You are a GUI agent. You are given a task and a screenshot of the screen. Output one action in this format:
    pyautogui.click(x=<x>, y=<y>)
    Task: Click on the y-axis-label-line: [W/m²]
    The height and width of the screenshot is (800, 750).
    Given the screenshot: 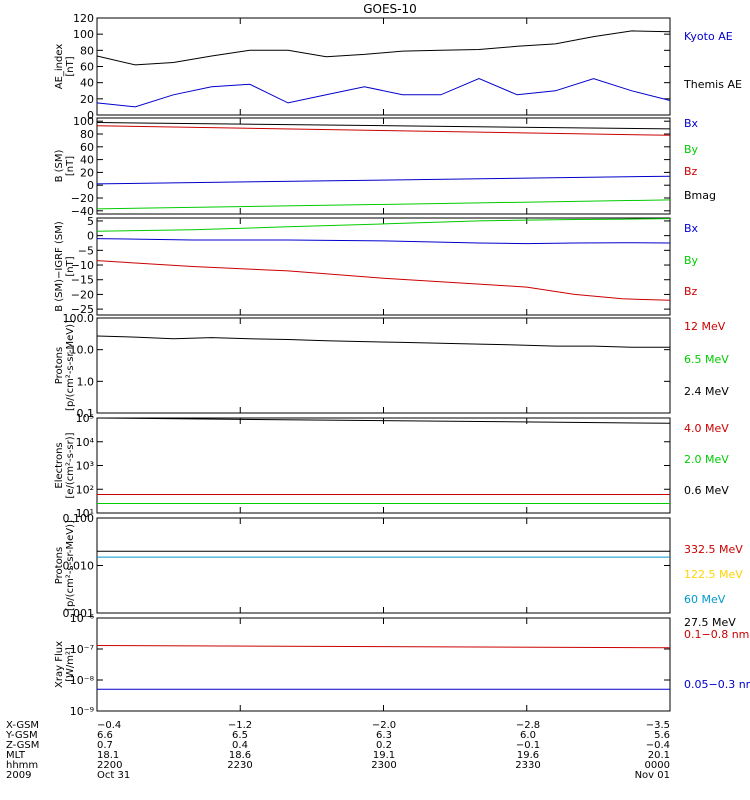 What is the action you would take?
    pyautogui.click(x=70, y=664)
    